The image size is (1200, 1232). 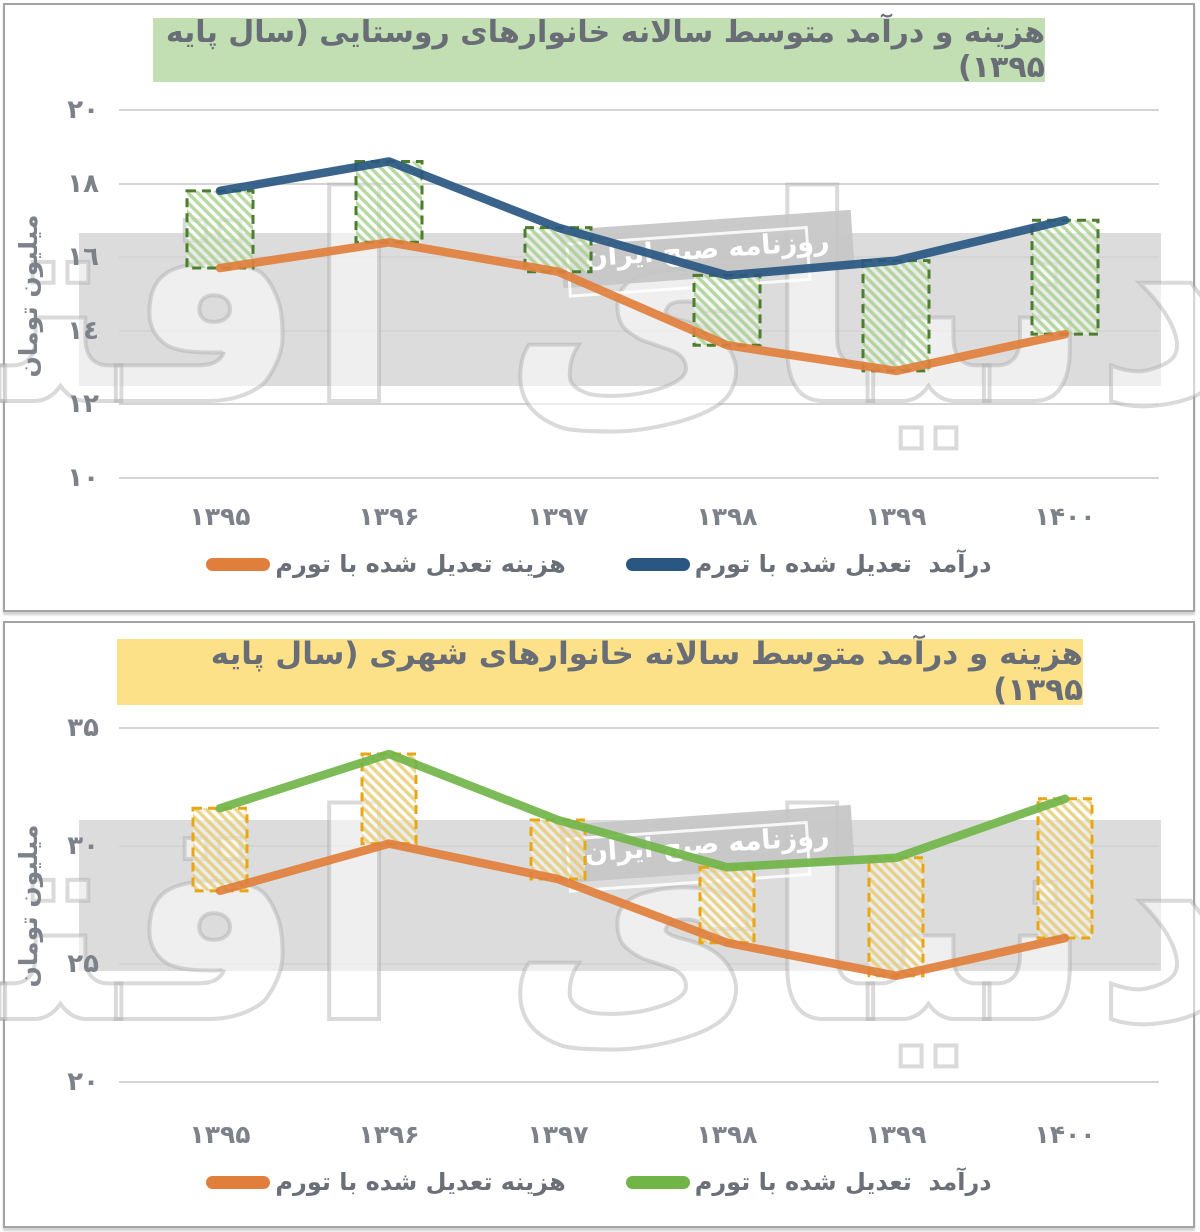 What do you see at coordinates (83, 846) in the screenshot?
I see `y-tick-label: ۳۰` at bounding box center [83, 846].